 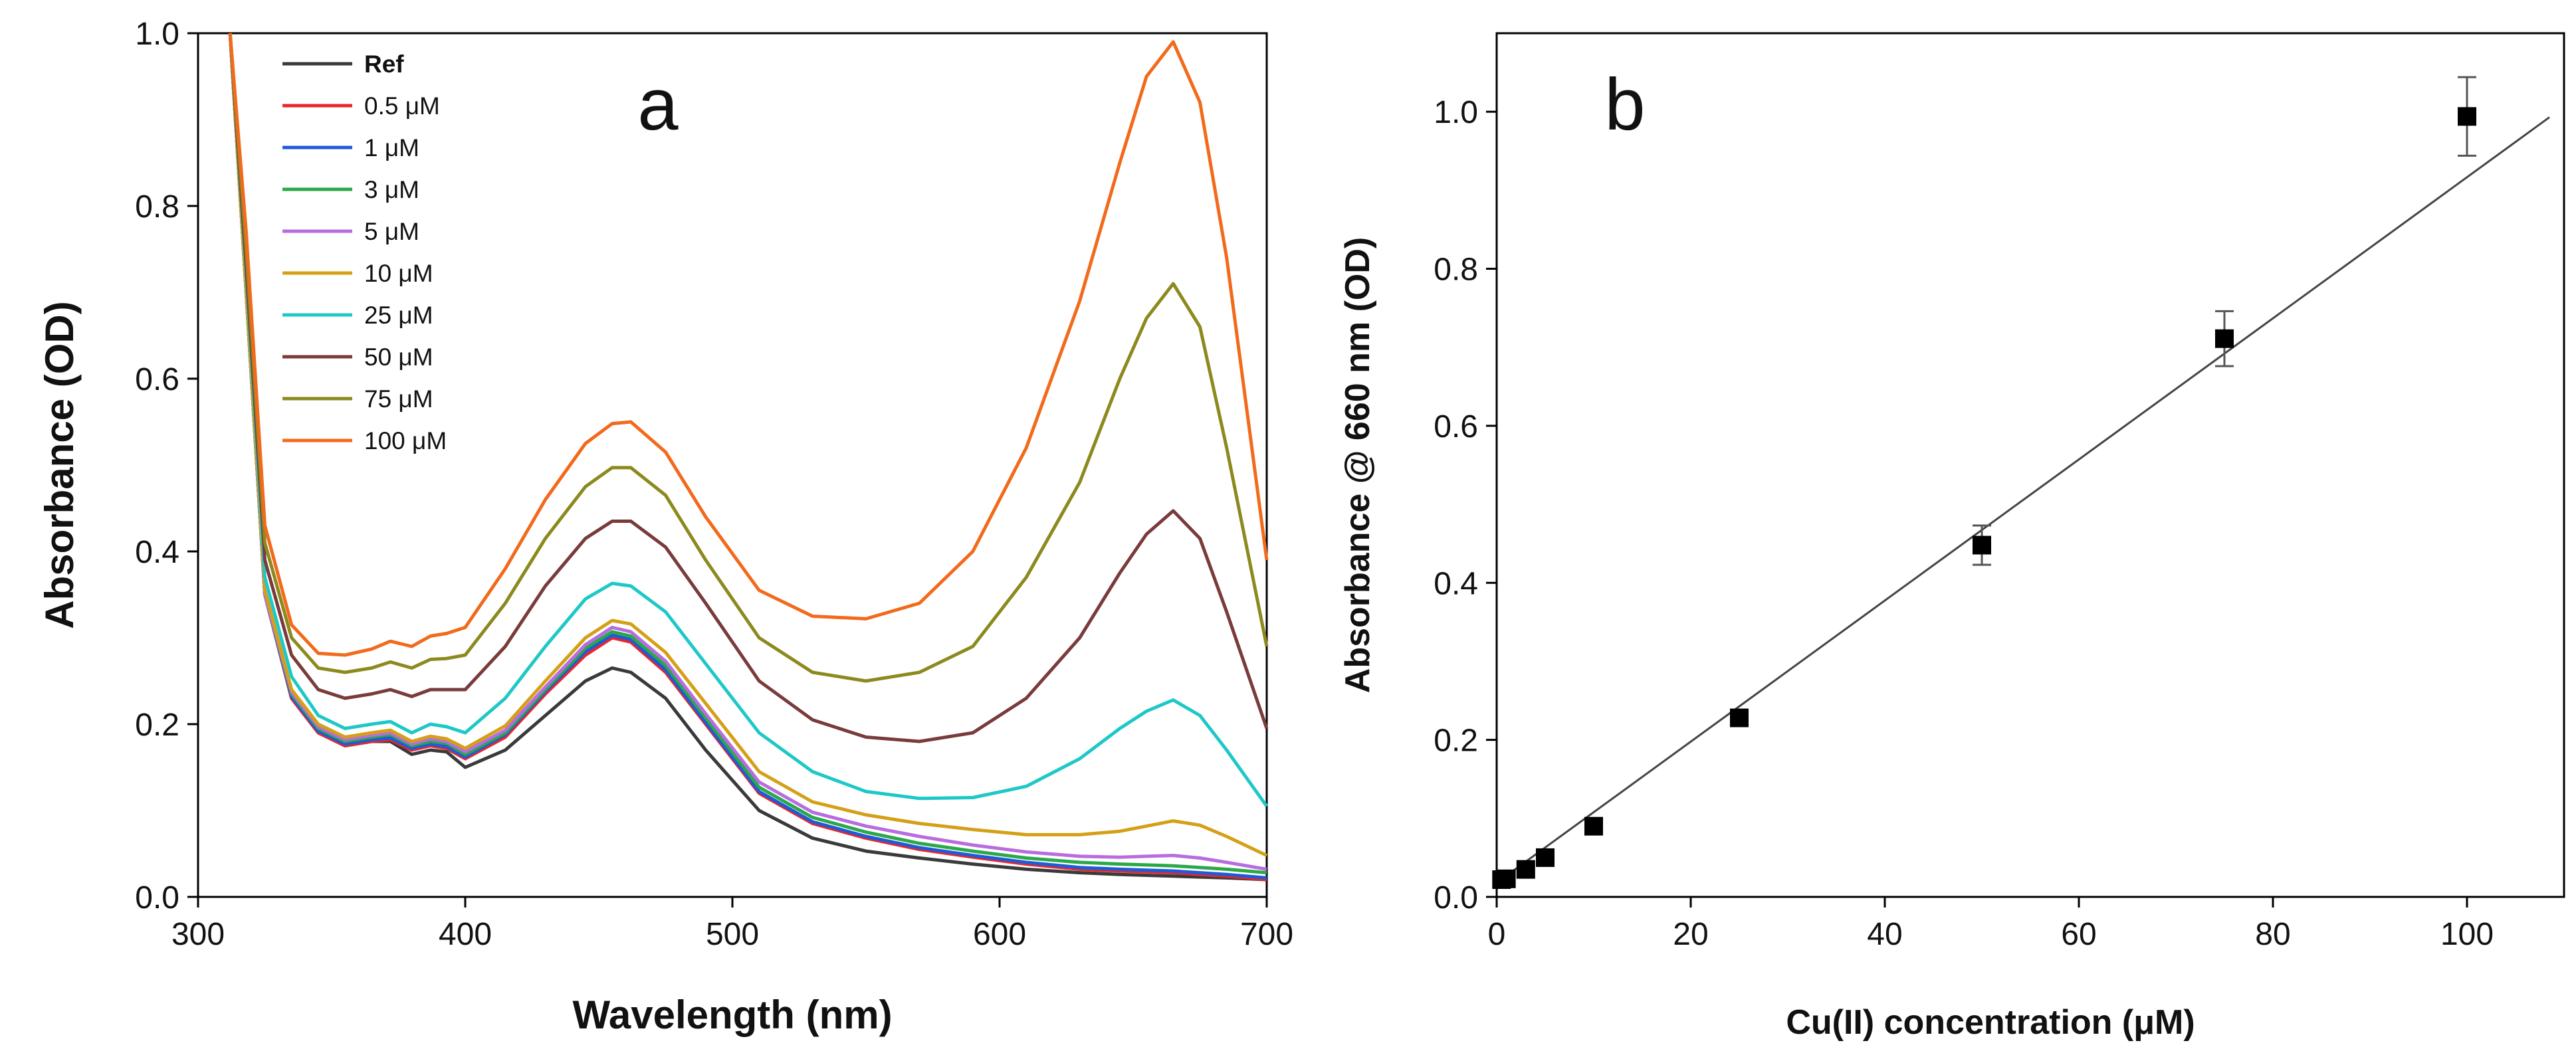 What do you see at coordinates (732, 1015) in the screenshot?
I see `panel-a-x-axis-title: Wavelength (nm)` at bounding box center [732, 1015].